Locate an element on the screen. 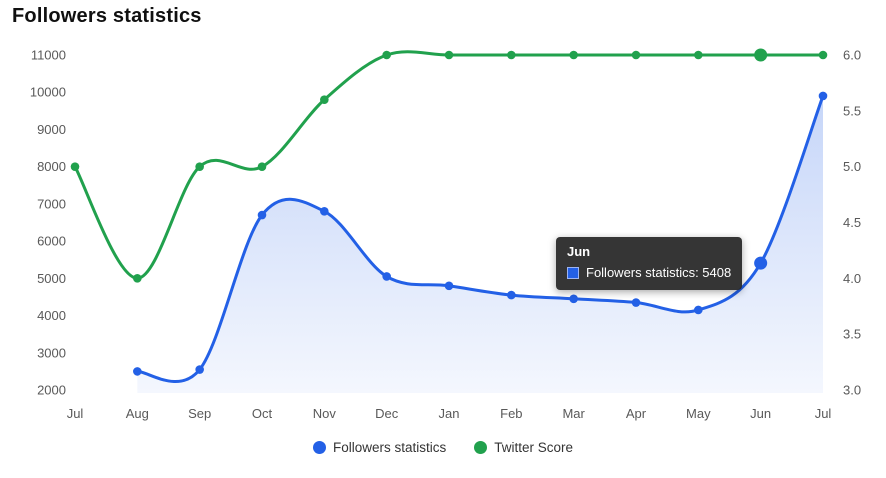 The image size is (886, 478). x-axis-label: Dec is located at coordinates (387, 413).